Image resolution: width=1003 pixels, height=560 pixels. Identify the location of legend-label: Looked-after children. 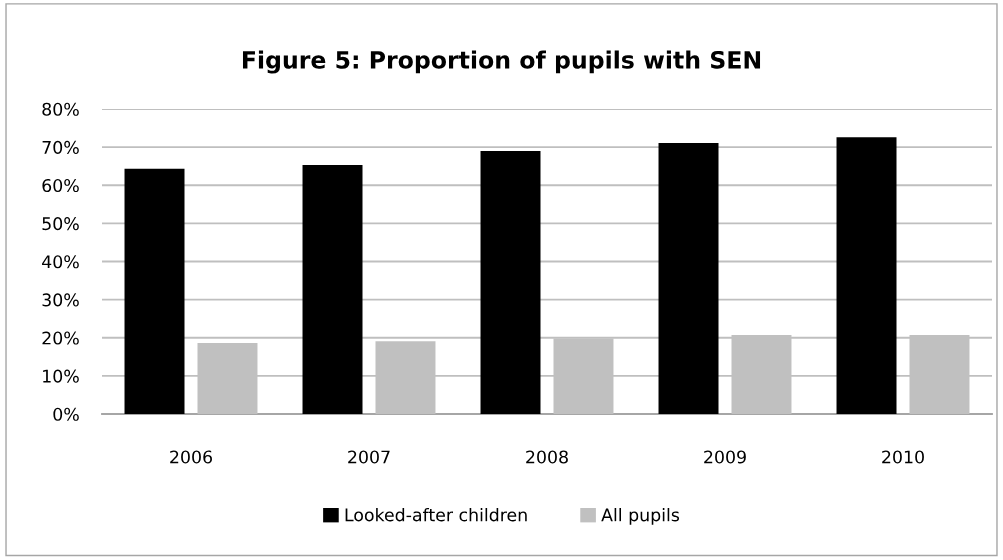
(436, 514).